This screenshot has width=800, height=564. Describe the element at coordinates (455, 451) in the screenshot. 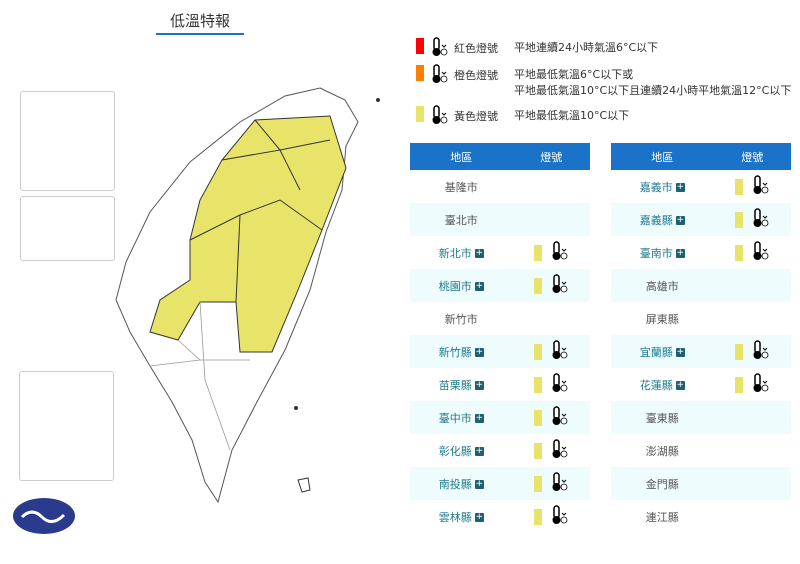

I see `region-name: 彰化縣` at that location.